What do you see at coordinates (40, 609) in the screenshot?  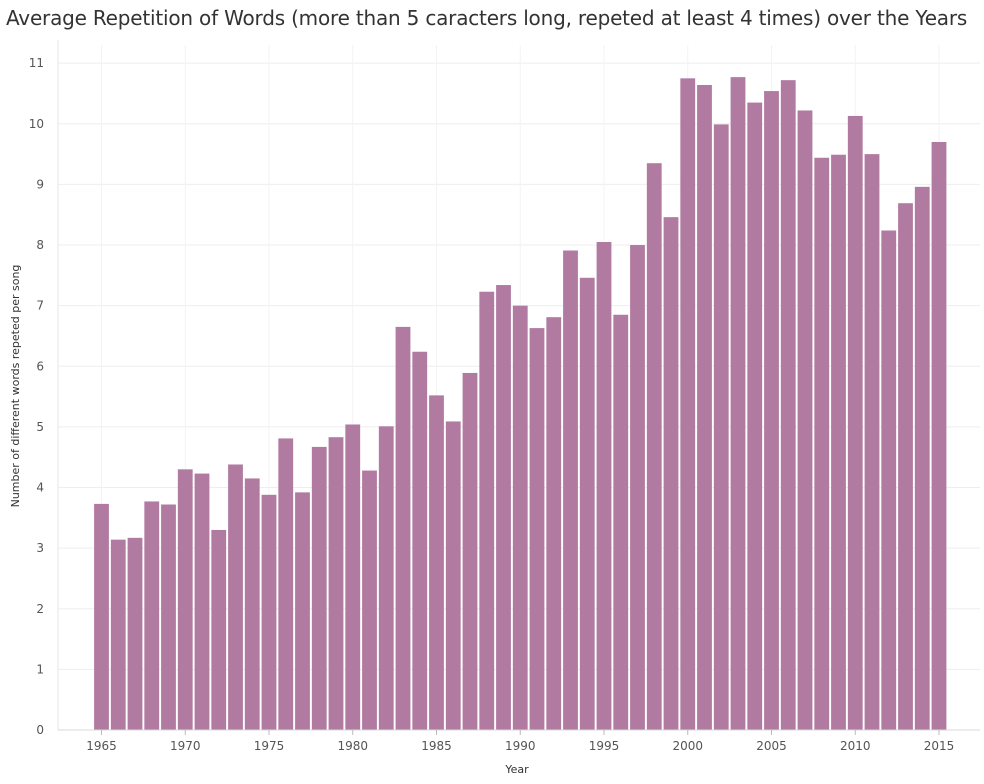 I see `y-tick-label: 2` at bounding box center [40, 609].